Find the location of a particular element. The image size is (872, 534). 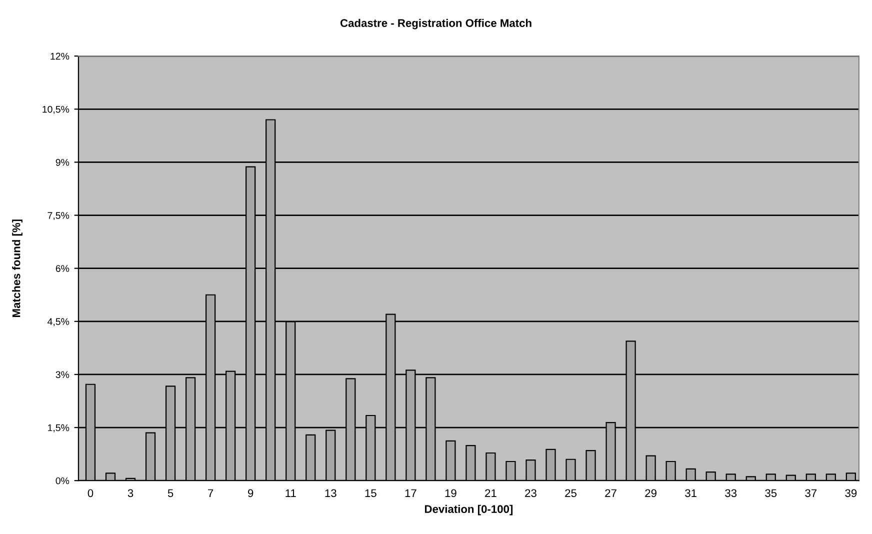

x-axis-title: Deviation [0-100] is located at coordinates (468, 510).